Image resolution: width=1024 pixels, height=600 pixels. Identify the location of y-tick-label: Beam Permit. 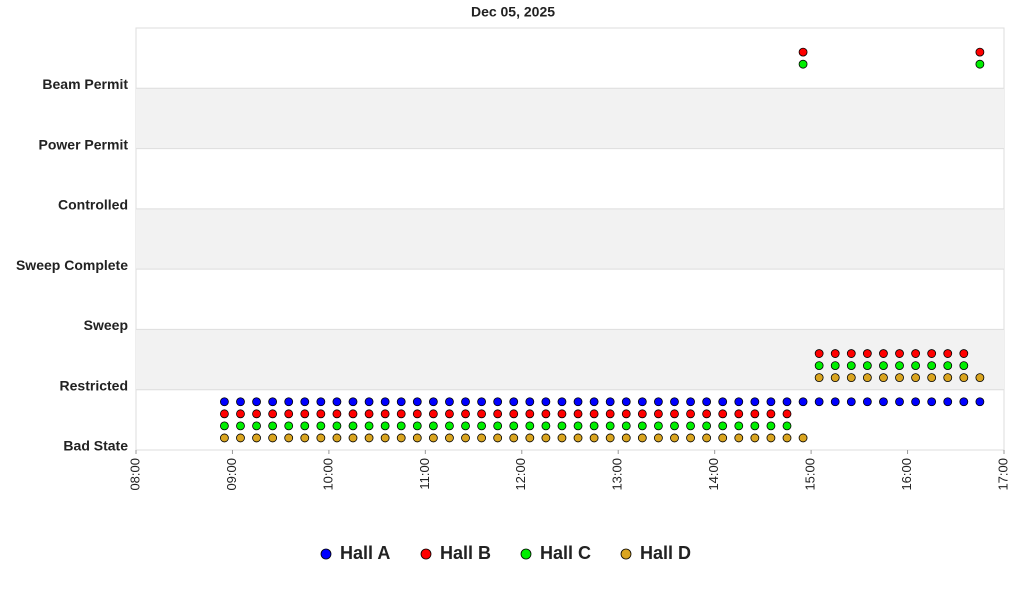
(85, 84).